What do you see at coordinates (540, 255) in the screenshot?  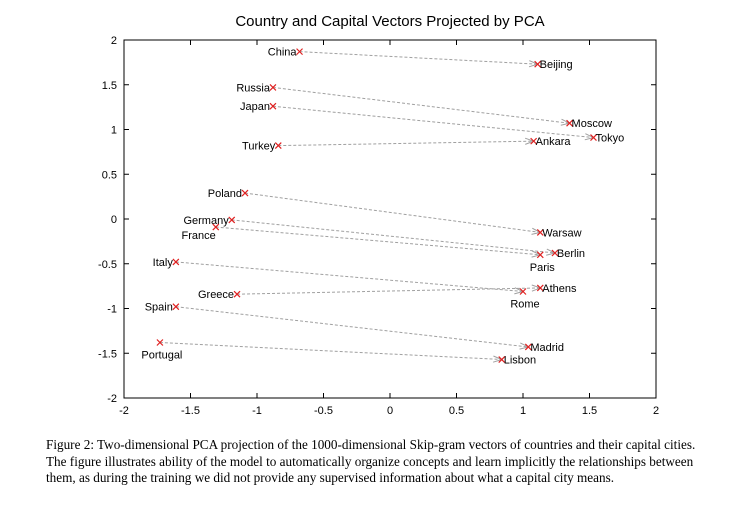 I see `point-marker-paris` at bounding box center [540, 255].